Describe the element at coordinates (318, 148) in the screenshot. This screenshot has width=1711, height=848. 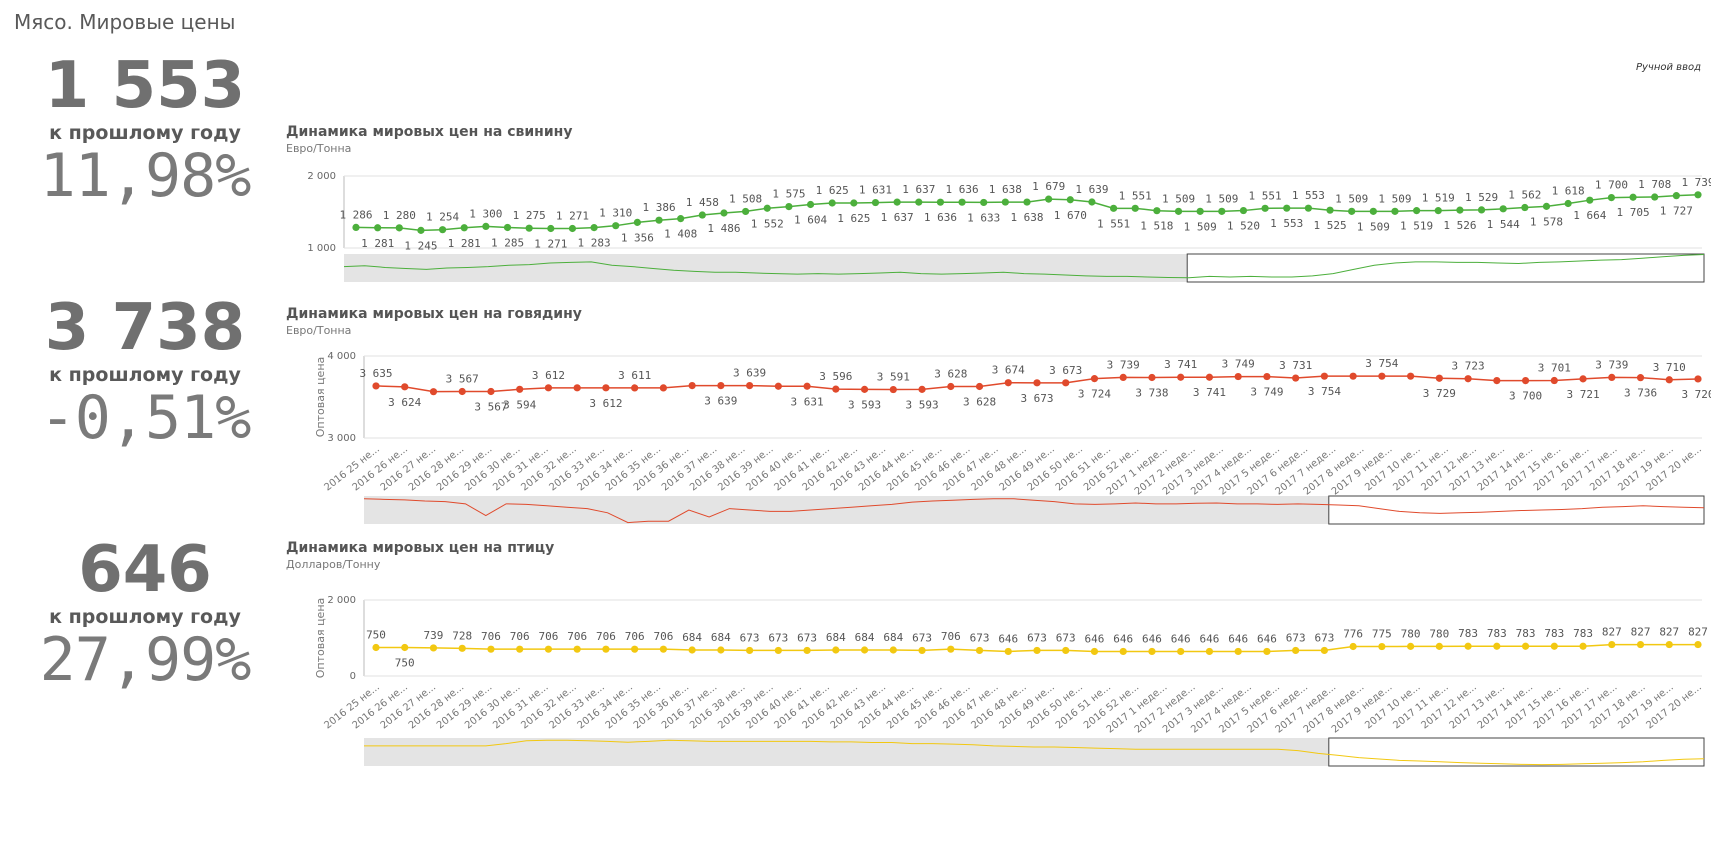
I see `chart-subtitle: Евро/Тонна` at that location.